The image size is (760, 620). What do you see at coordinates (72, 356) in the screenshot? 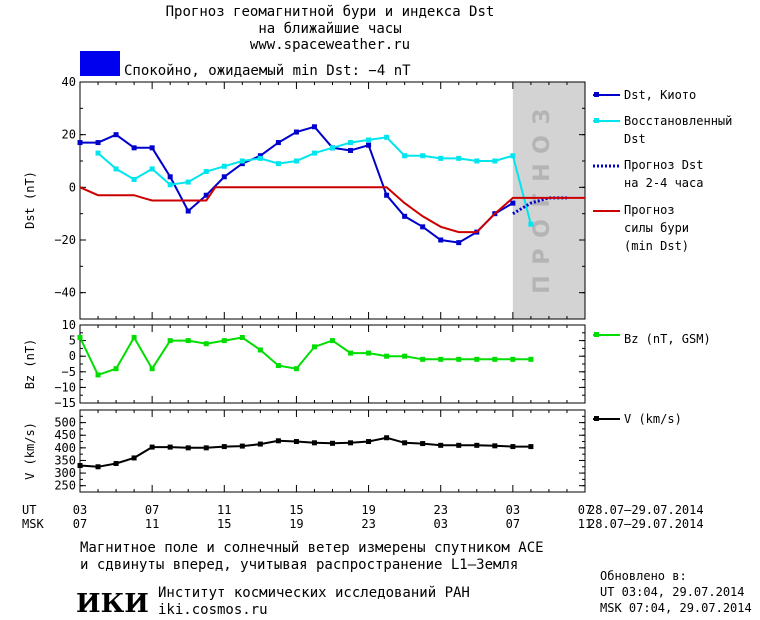
I see `y-tick-label: 0` at bounding box center [72, 356].